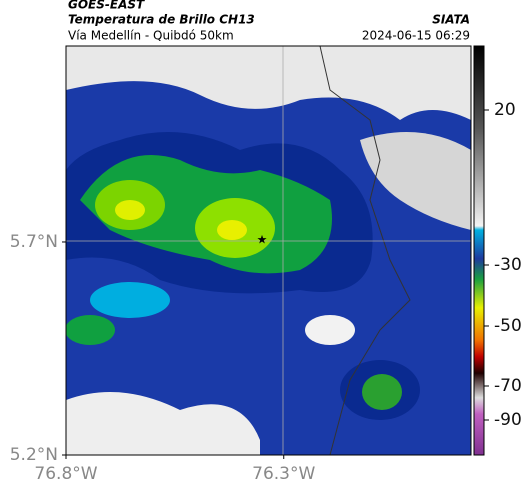 This screenshot has height=495, width=526. What do you see at coordinates (508, 420) in the screenshot?
I see `colorbar-tick-label: -90` at bounding box center [508, 420].